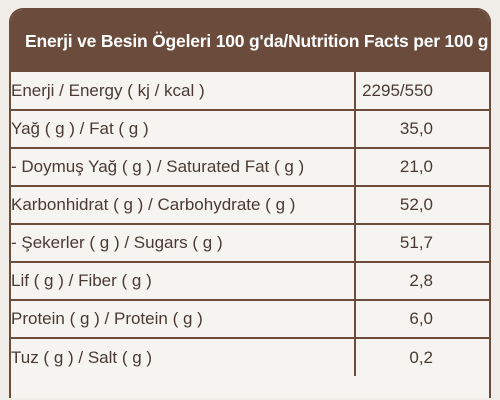  What do you see at coordinates (183, 205) in the screenshot?
I see `row-label: Karbonhidrat ( g ) / Carbohydrate ( g )` at bounding box center [183, 205].